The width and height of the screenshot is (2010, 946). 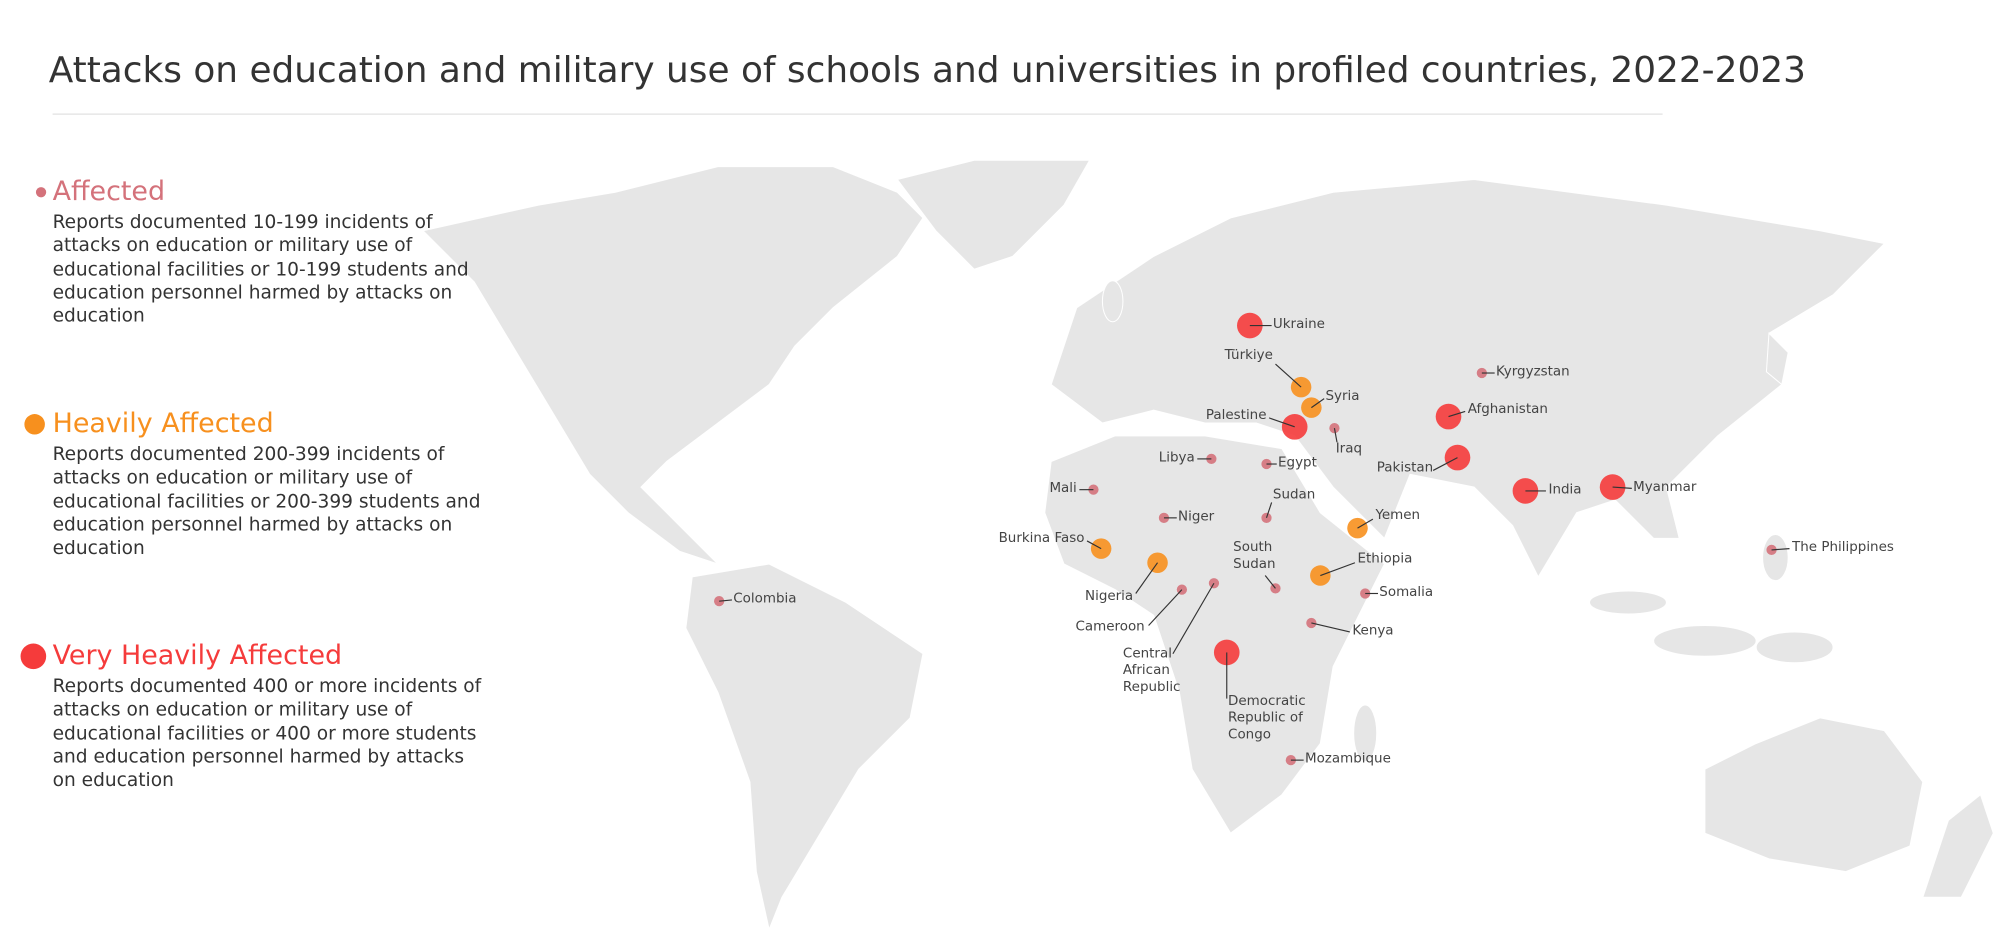 I want to click on country-label: Myanmar, so click(x=1665, y=487).